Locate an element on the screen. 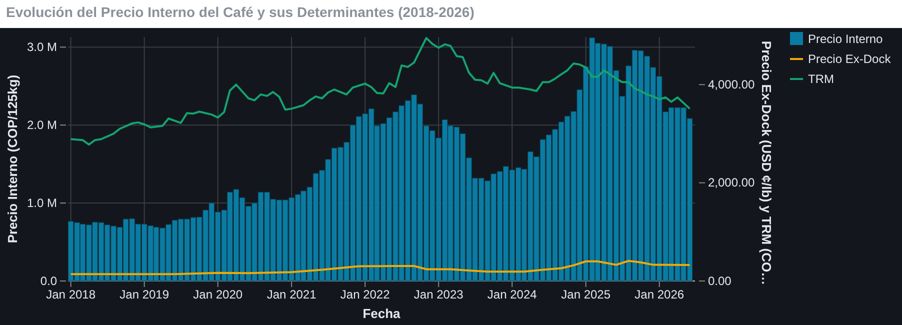  line-series is located at coordinates (380, 268).